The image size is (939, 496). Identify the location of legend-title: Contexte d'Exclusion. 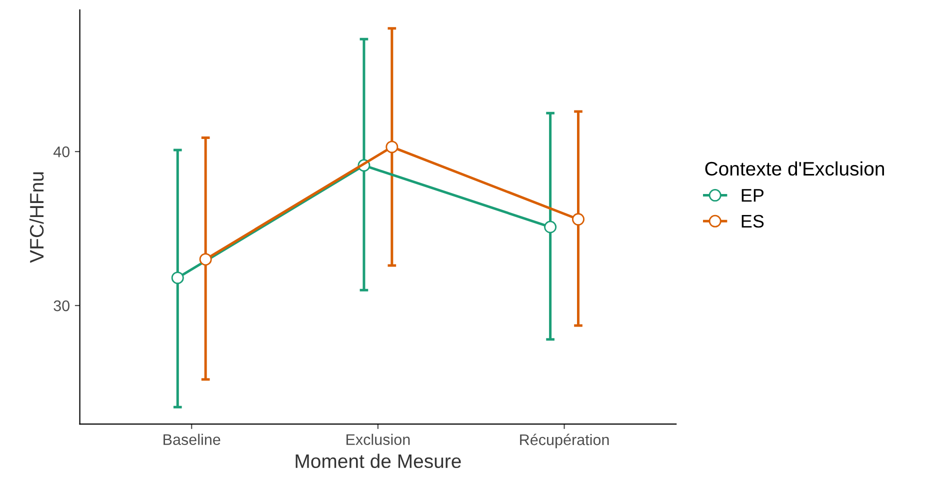
(794, 168).